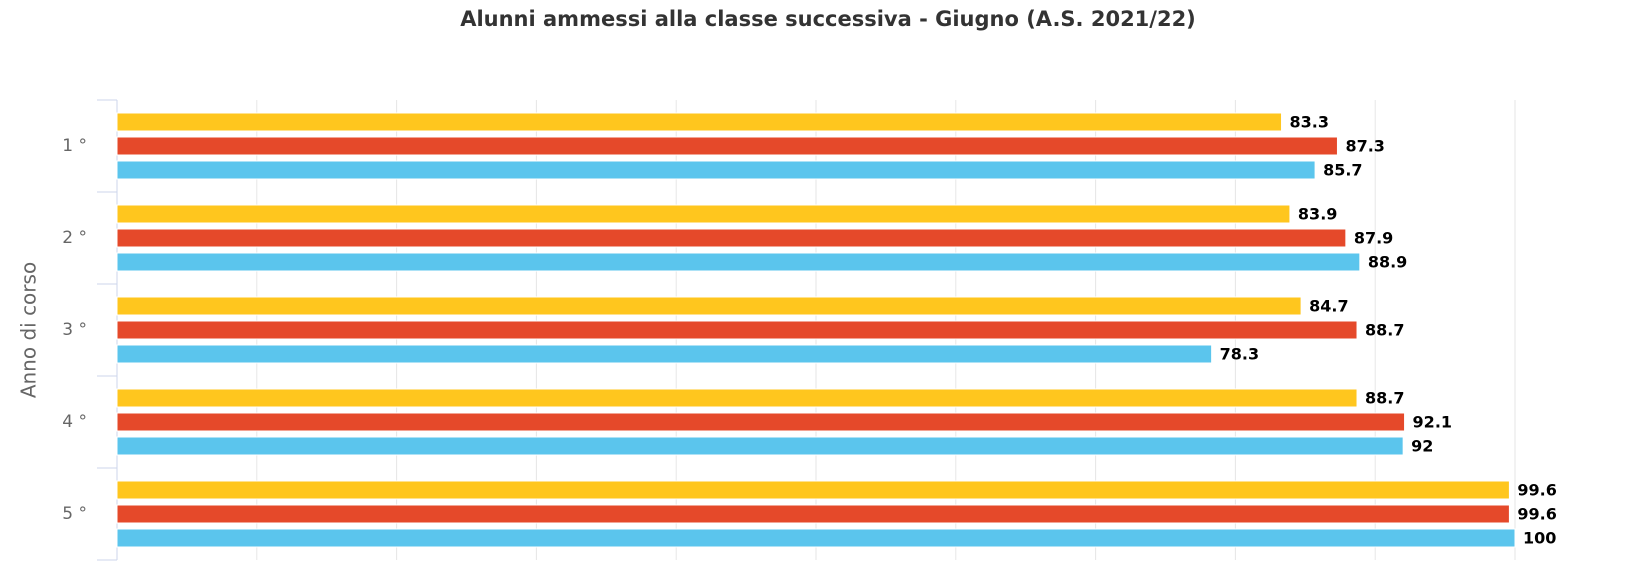 The height and width of the screenshot is (588, 1645). I want to click on data-label: 78.3, so click(1239, 354).